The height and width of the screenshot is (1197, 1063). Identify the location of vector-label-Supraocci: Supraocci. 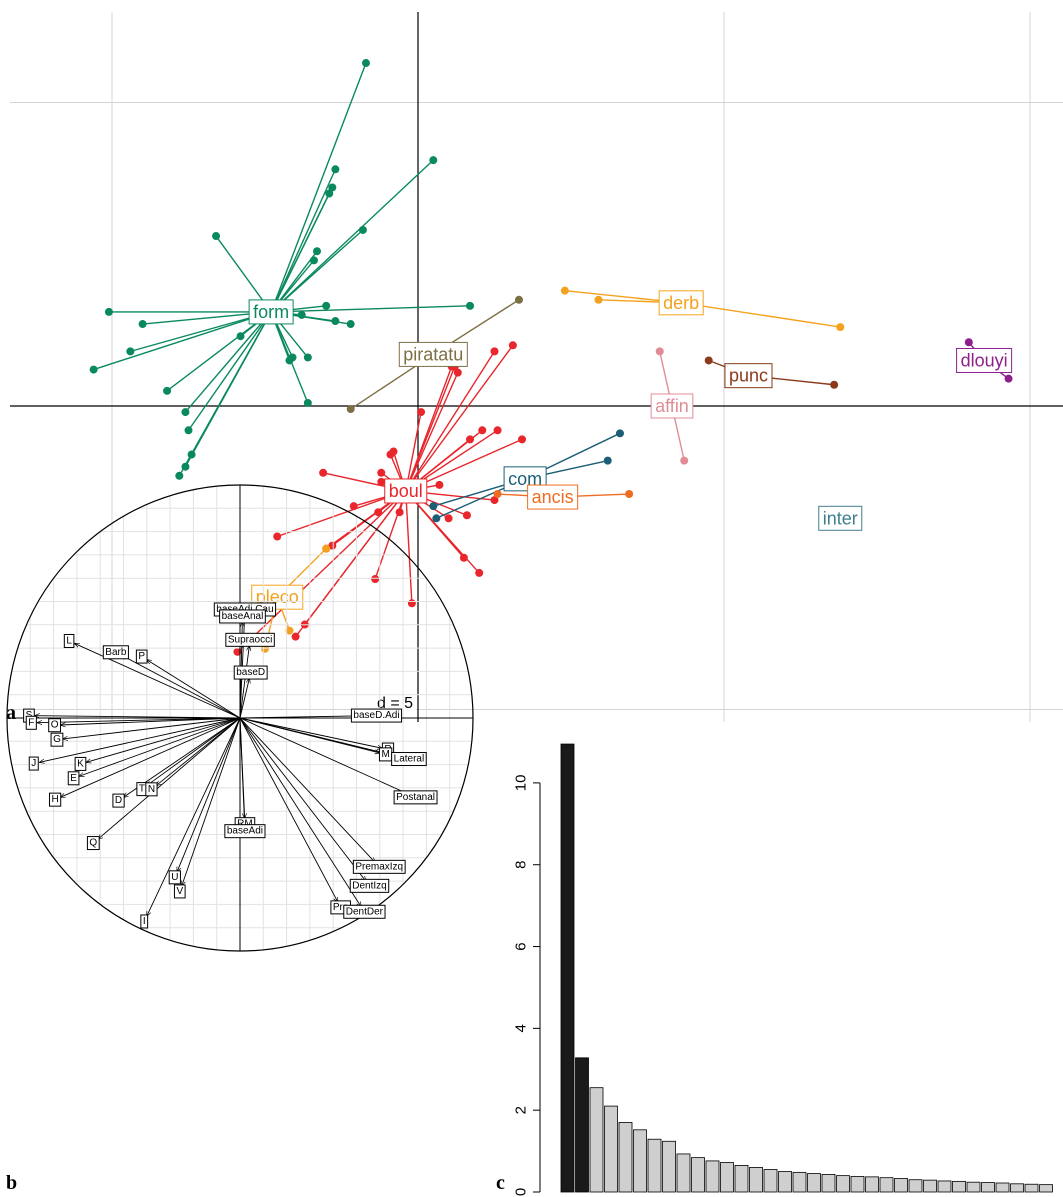
(250, 639).